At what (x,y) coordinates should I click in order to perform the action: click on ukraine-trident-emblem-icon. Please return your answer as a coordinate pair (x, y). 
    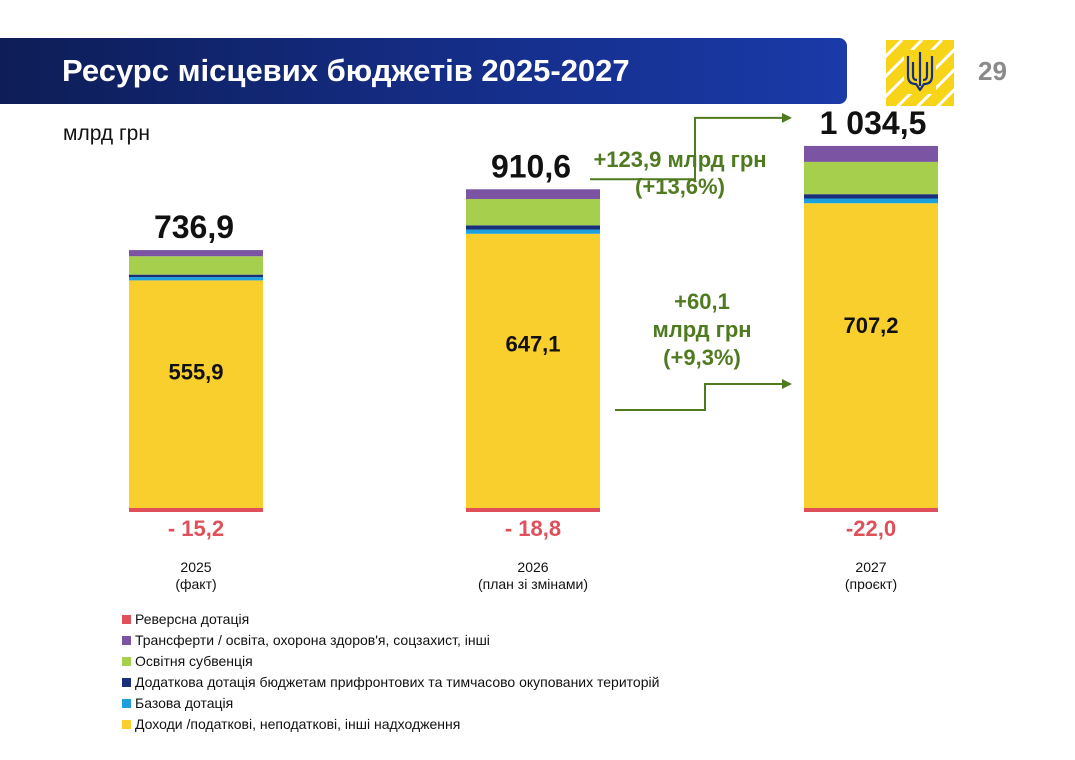
    Looking at the image, I should click on (920, 73).